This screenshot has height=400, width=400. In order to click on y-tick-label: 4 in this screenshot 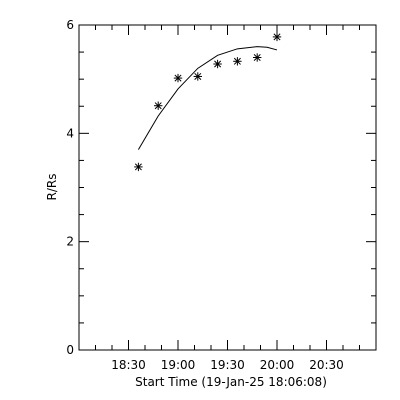, I will do `click(70, 133)`.